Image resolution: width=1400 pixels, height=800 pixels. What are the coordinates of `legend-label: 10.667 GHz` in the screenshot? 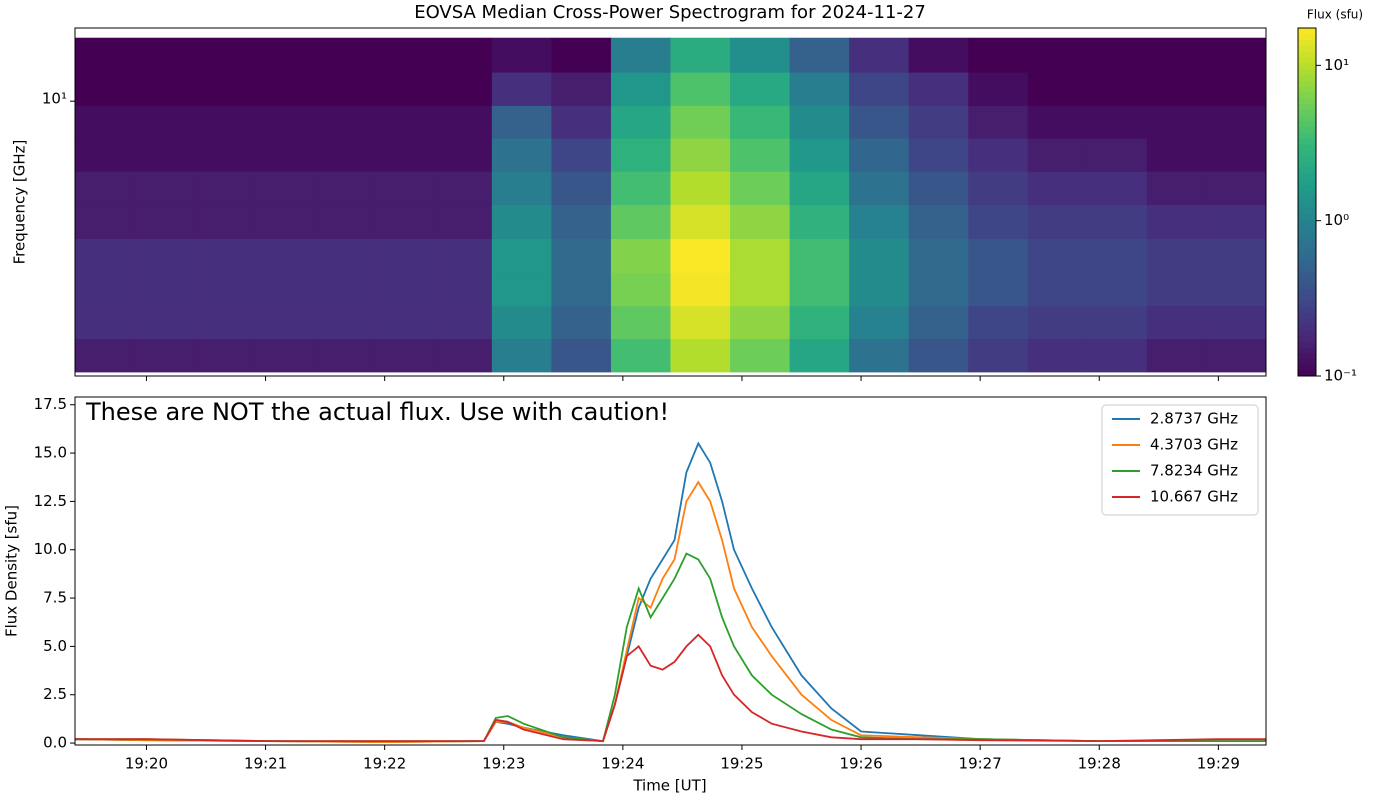 It's located at (1194, 497).